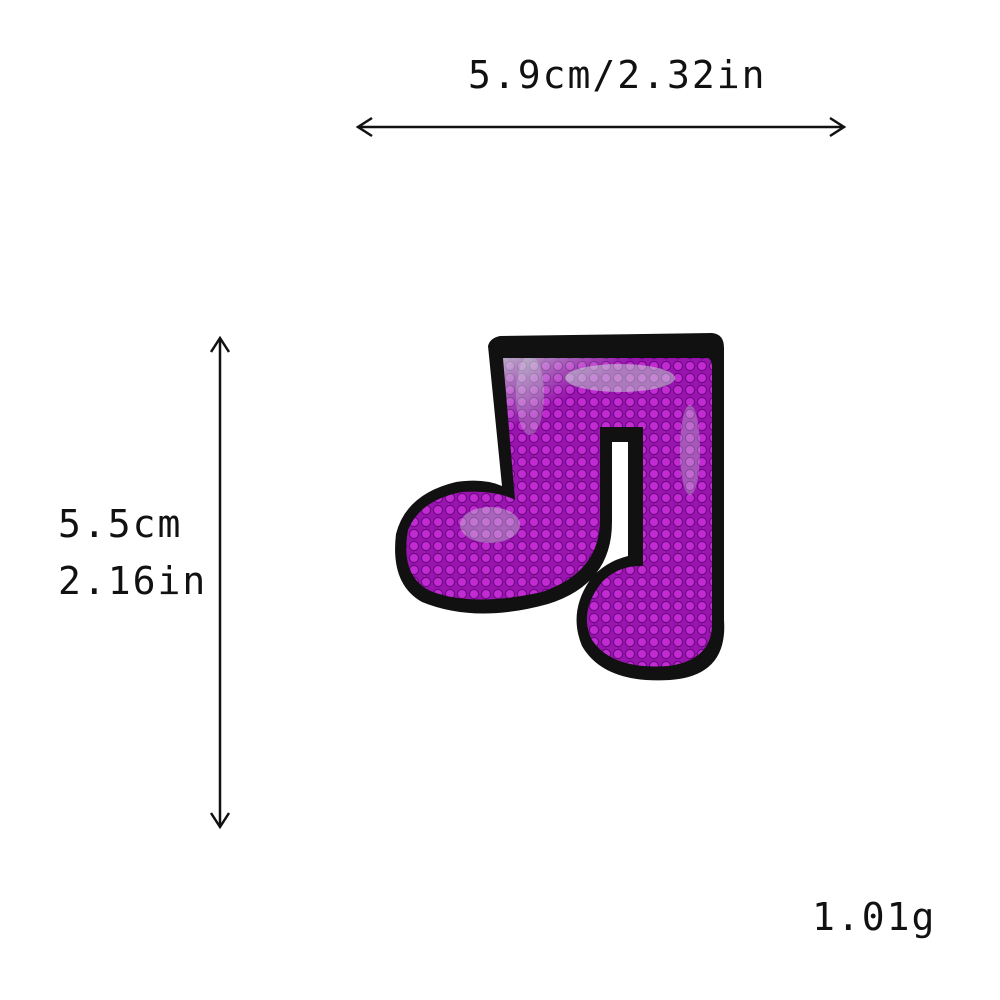 The height and width of the screenshot is (1000, 1000). What do you see at coordinates (559, 512) in the screenshot?
I see `patch-sequin-fill` at bounding box center [559, 512].